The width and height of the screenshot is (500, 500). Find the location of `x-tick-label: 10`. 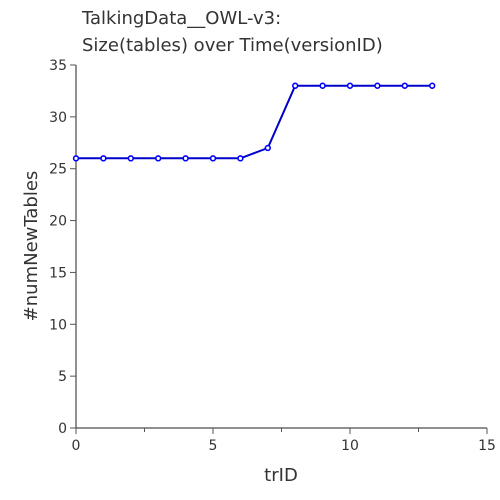

x-tick-label: 10 is located at coordinates (350, 446).